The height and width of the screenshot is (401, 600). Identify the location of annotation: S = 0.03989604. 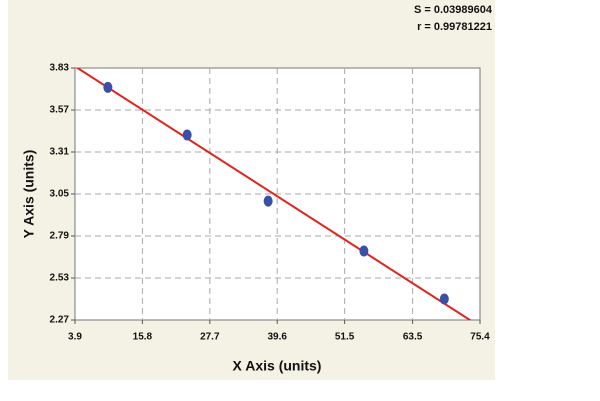
(453, 10).